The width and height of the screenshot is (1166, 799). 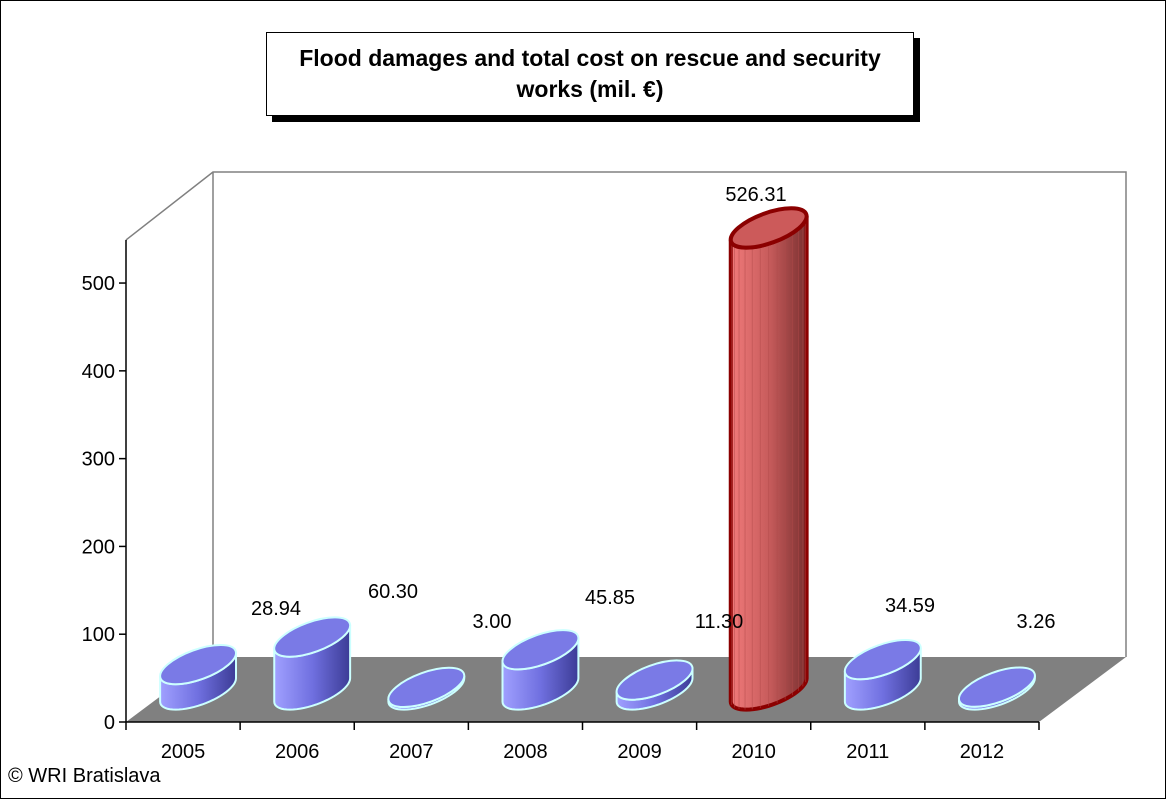 I want to click on bar-2010, so click(x=768, y=459).